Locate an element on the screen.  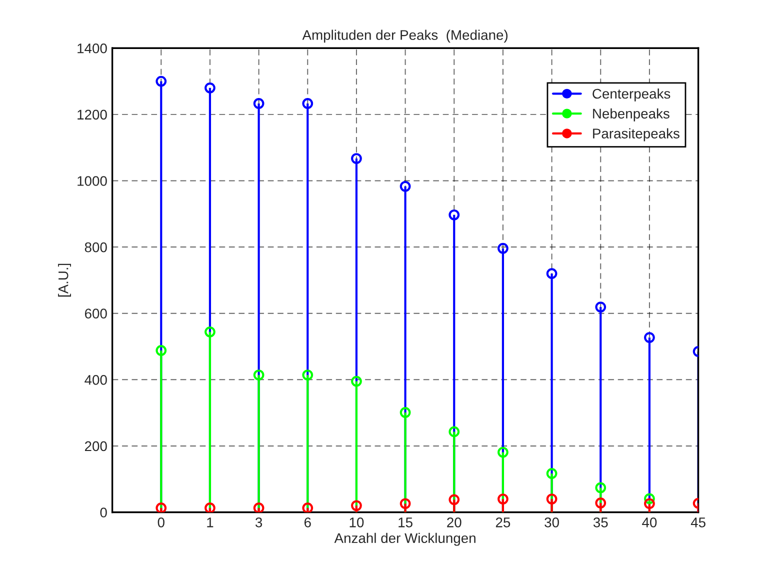
x-tick-label: 45 is located at coordinates (698, 523).